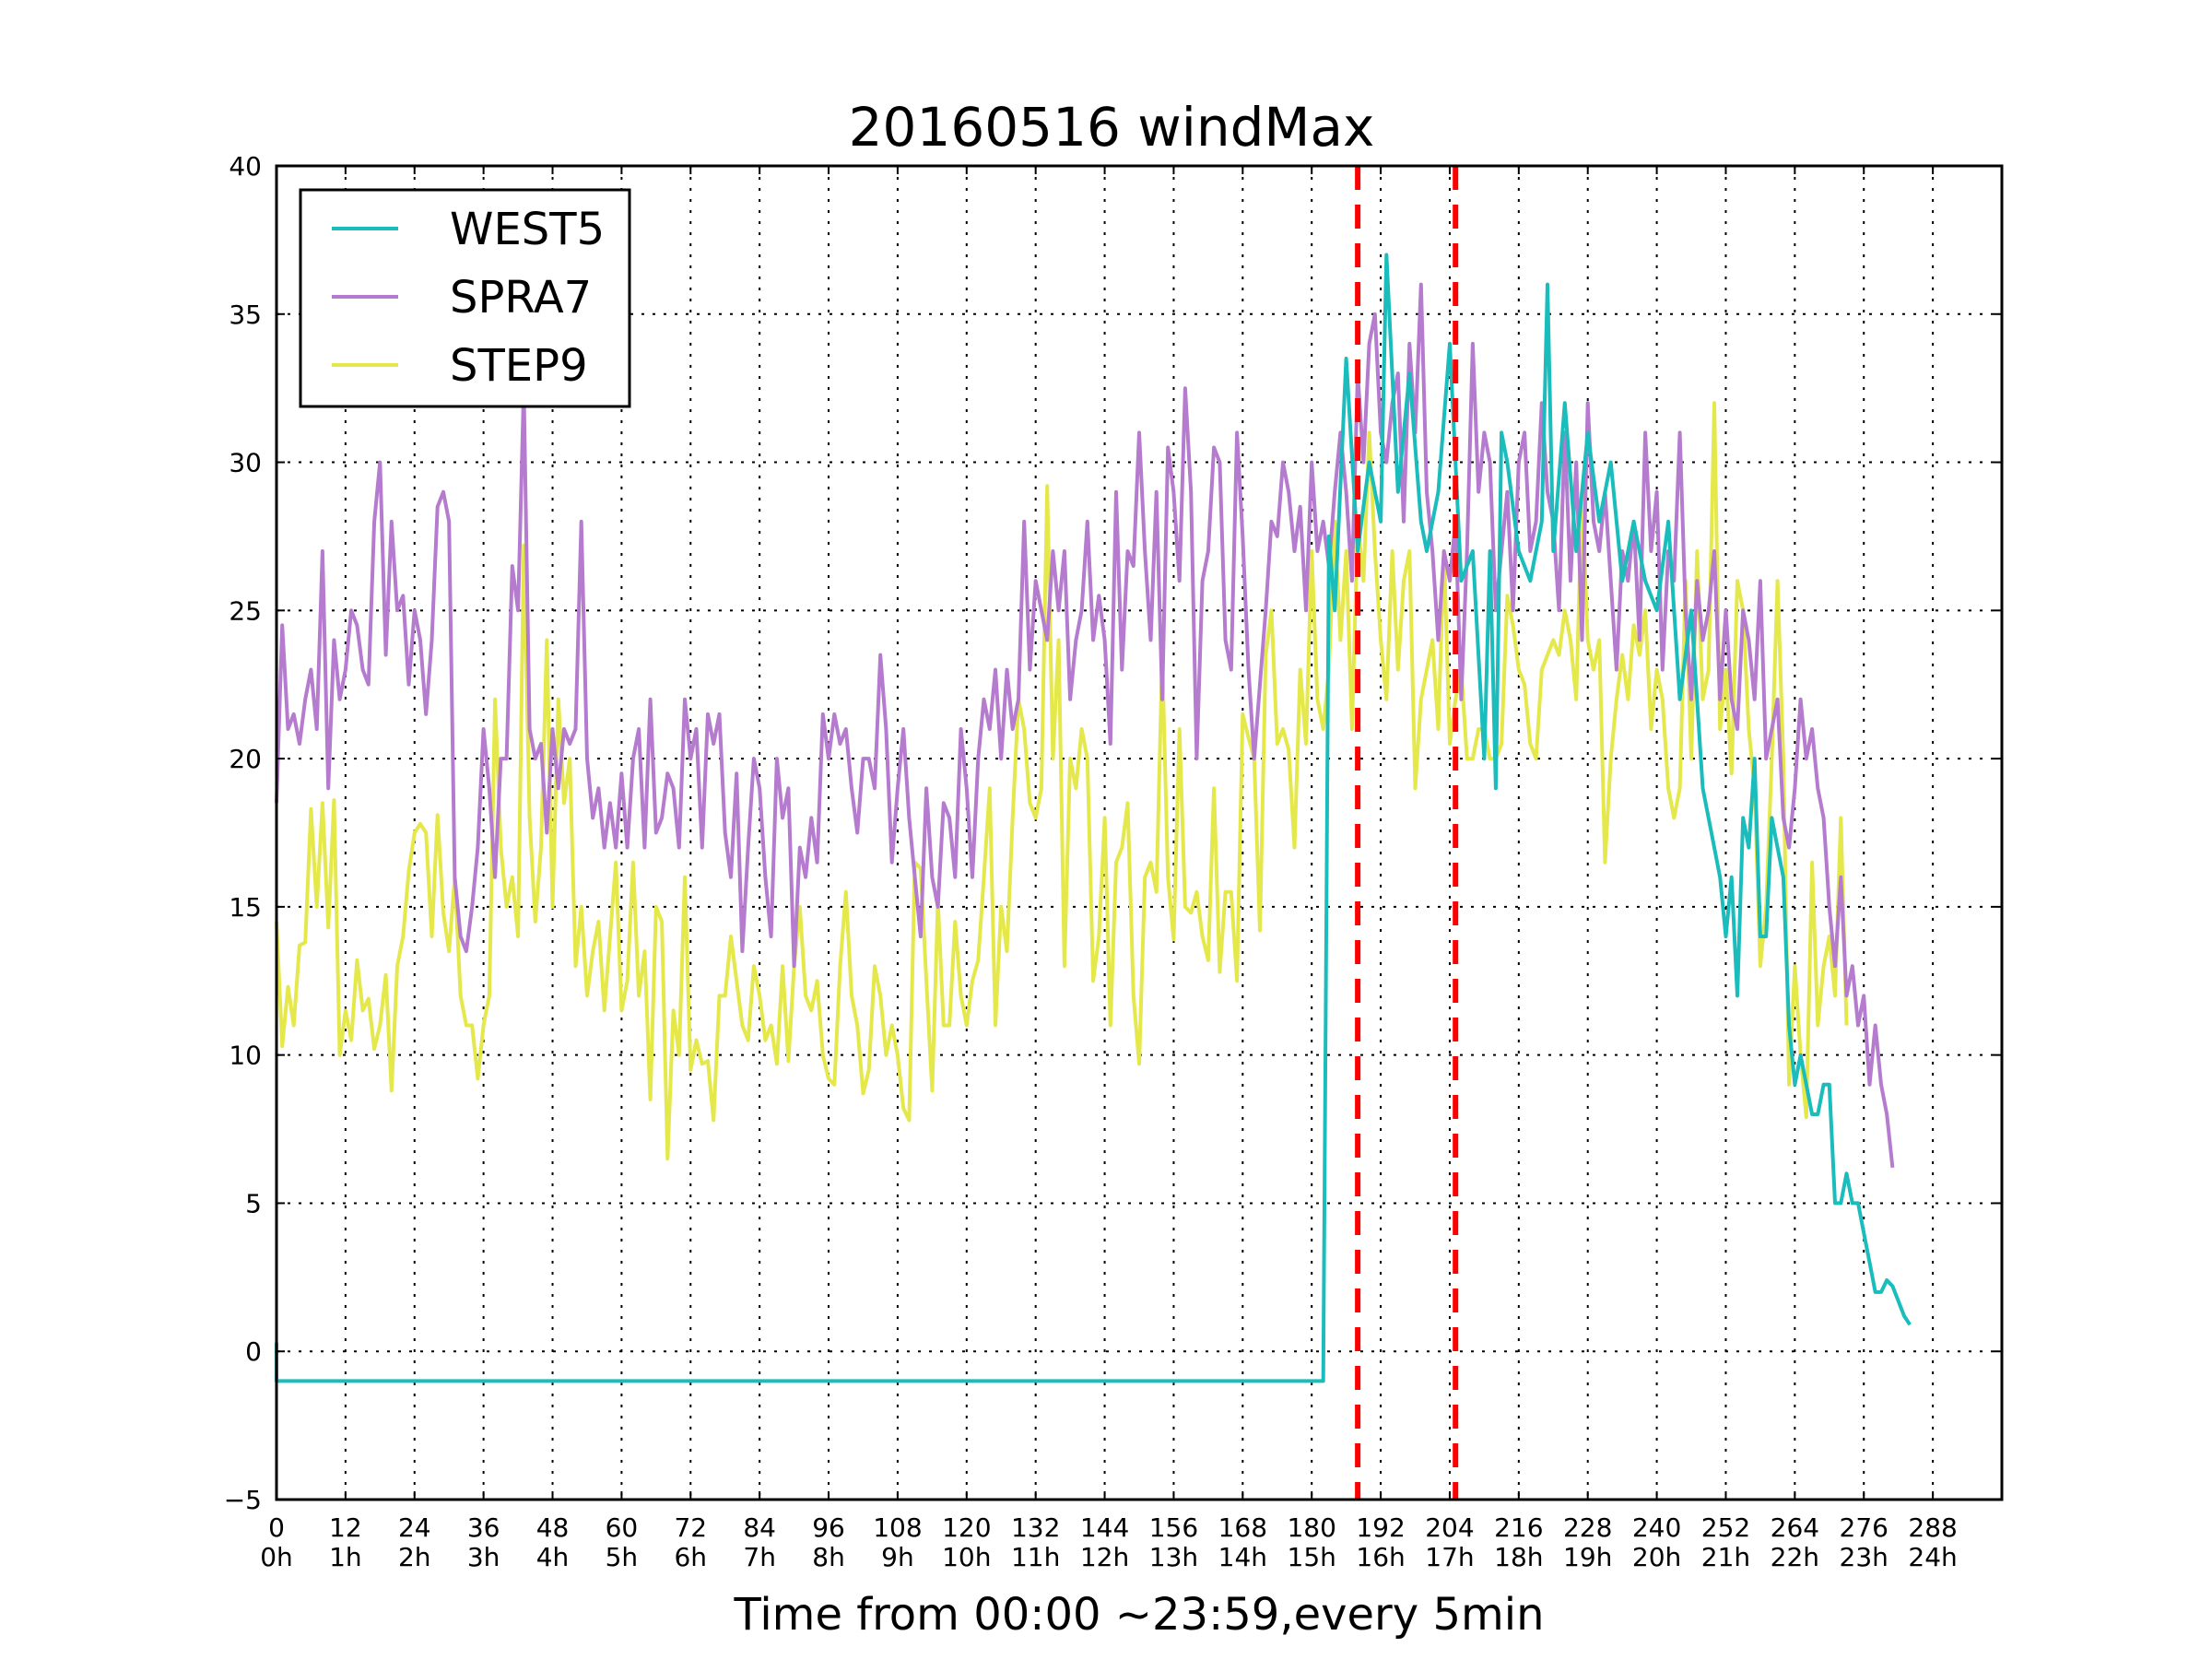 The image size is (2212, 1659). I want to click on x-tick-label: 120, so click(966, 1527).